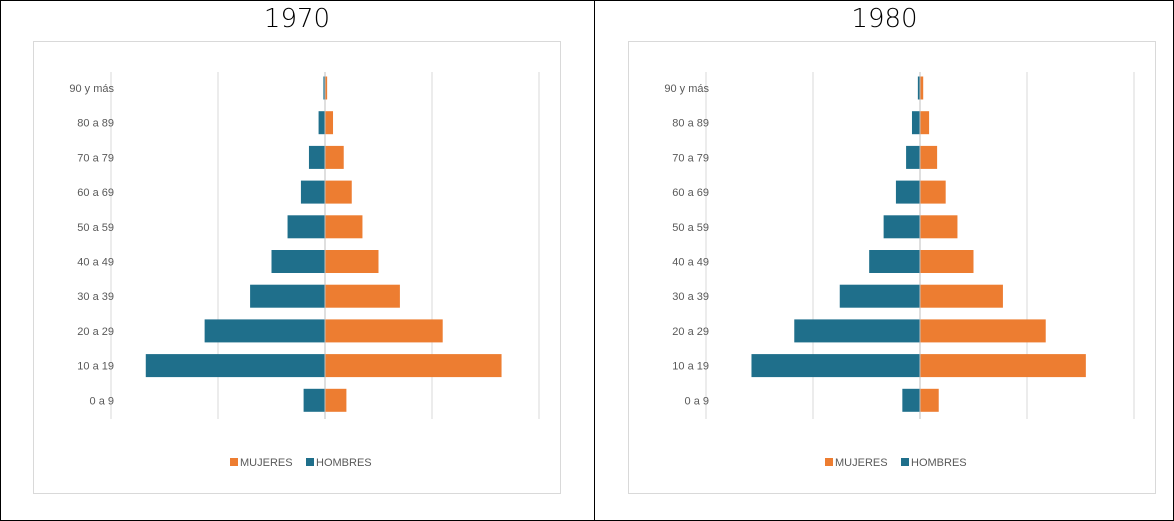 The width and height of the screenshot is (1174, 521). What do you see at coordinates (884, 19) in the screenshot?
I see `chart-title: 1980` at bounding box center [884, 19].